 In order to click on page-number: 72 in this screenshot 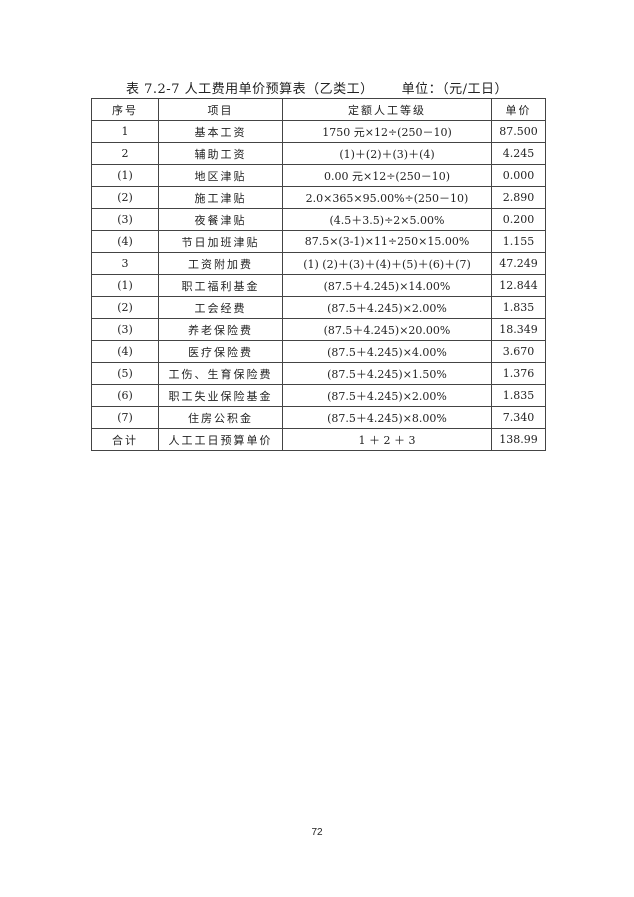, I will do `click(317, 832)`.